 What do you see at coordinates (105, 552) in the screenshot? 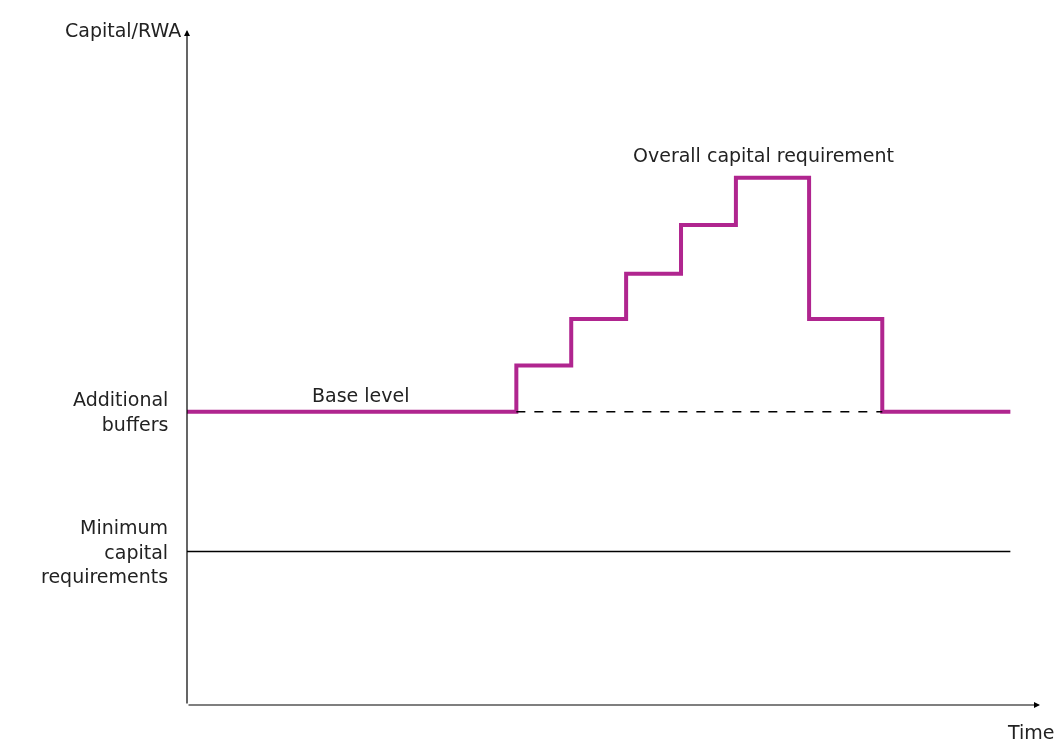
I see `ref-line-label: Minimum capital requirements` at bounding box center [105, 552].